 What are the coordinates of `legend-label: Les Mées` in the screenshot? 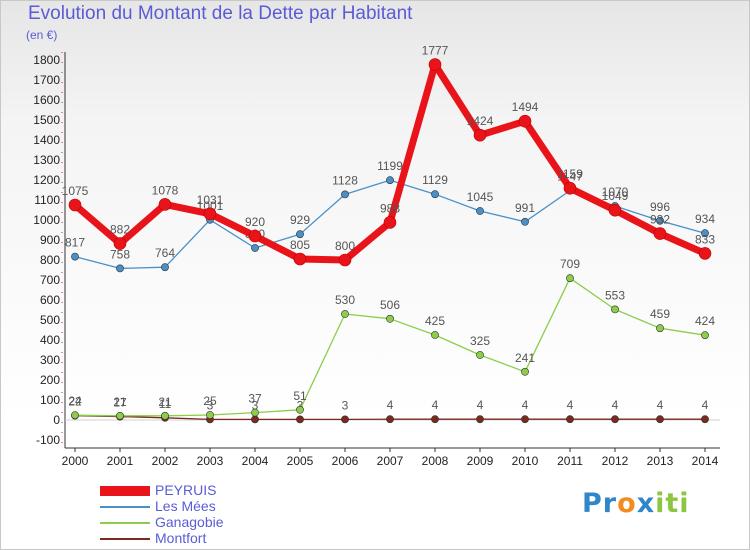 It's located at (185, 506).